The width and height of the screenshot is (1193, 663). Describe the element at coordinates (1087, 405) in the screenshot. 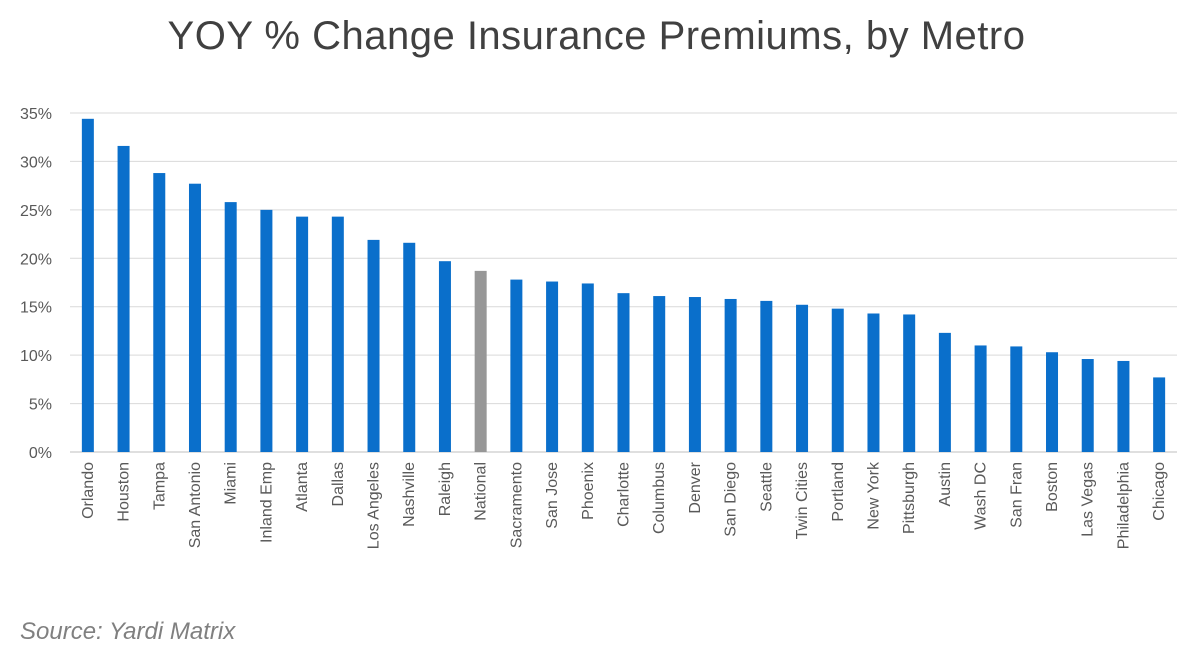

I see `bar-las-vegas` at that location.